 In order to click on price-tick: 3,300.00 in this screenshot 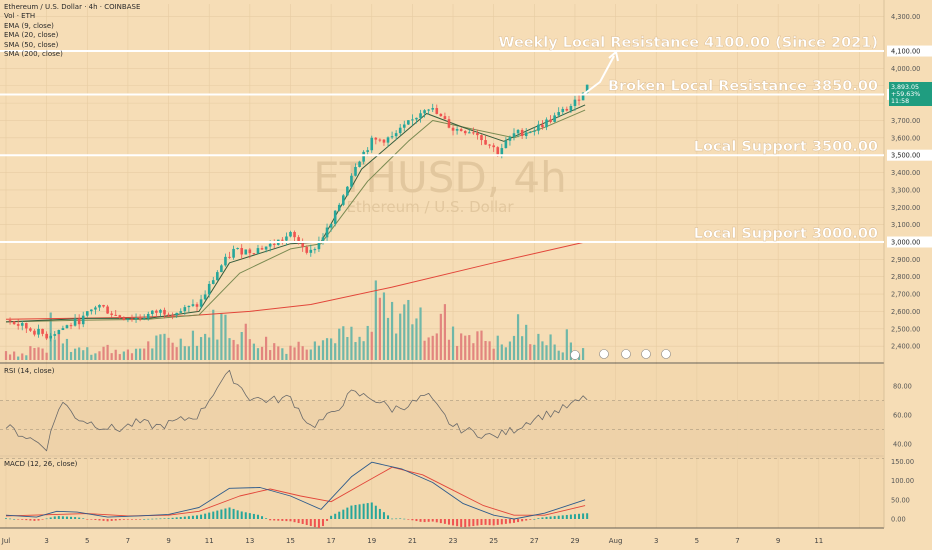, I will do `click(905, 190)`.